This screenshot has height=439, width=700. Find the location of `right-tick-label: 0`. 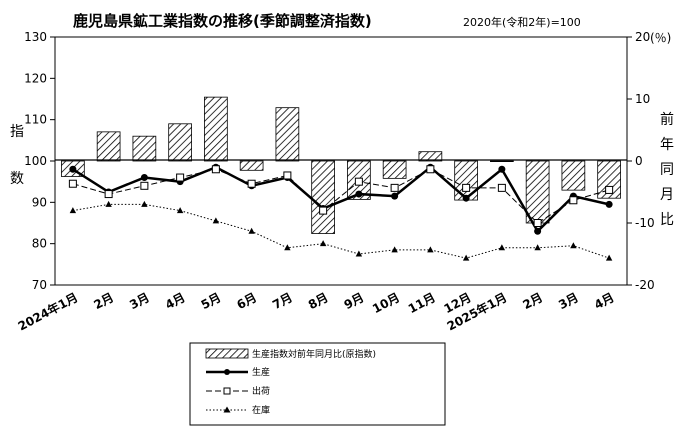

right-tick-label: 0 is located at coordinates (639, 161).